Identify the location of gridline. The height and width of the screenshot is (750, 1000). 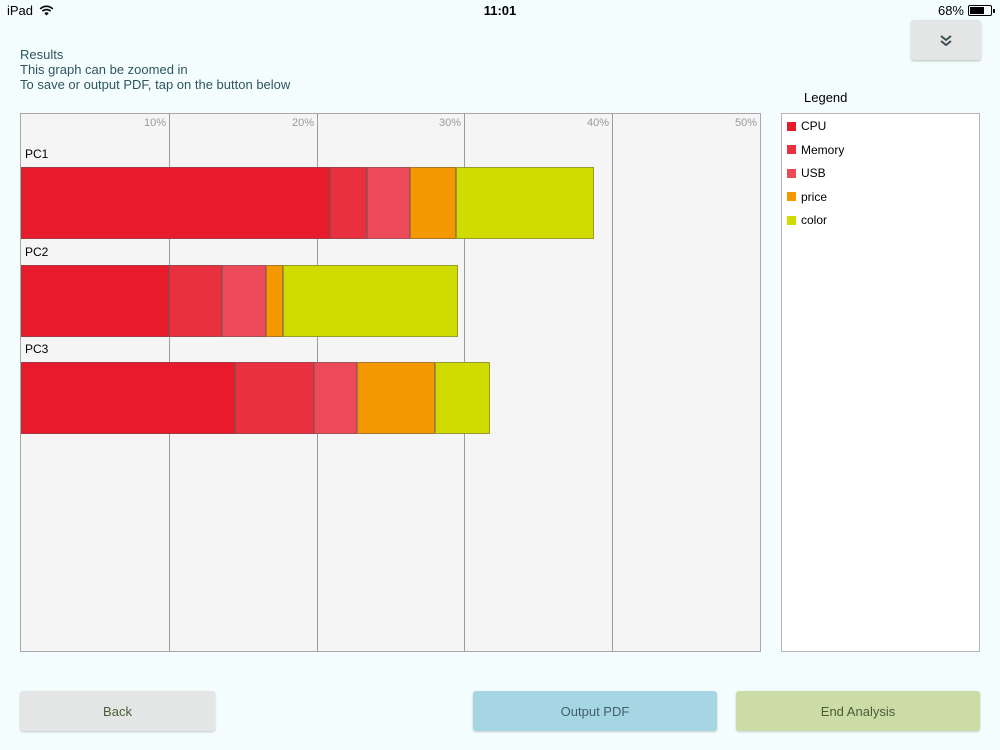
(612, 382).